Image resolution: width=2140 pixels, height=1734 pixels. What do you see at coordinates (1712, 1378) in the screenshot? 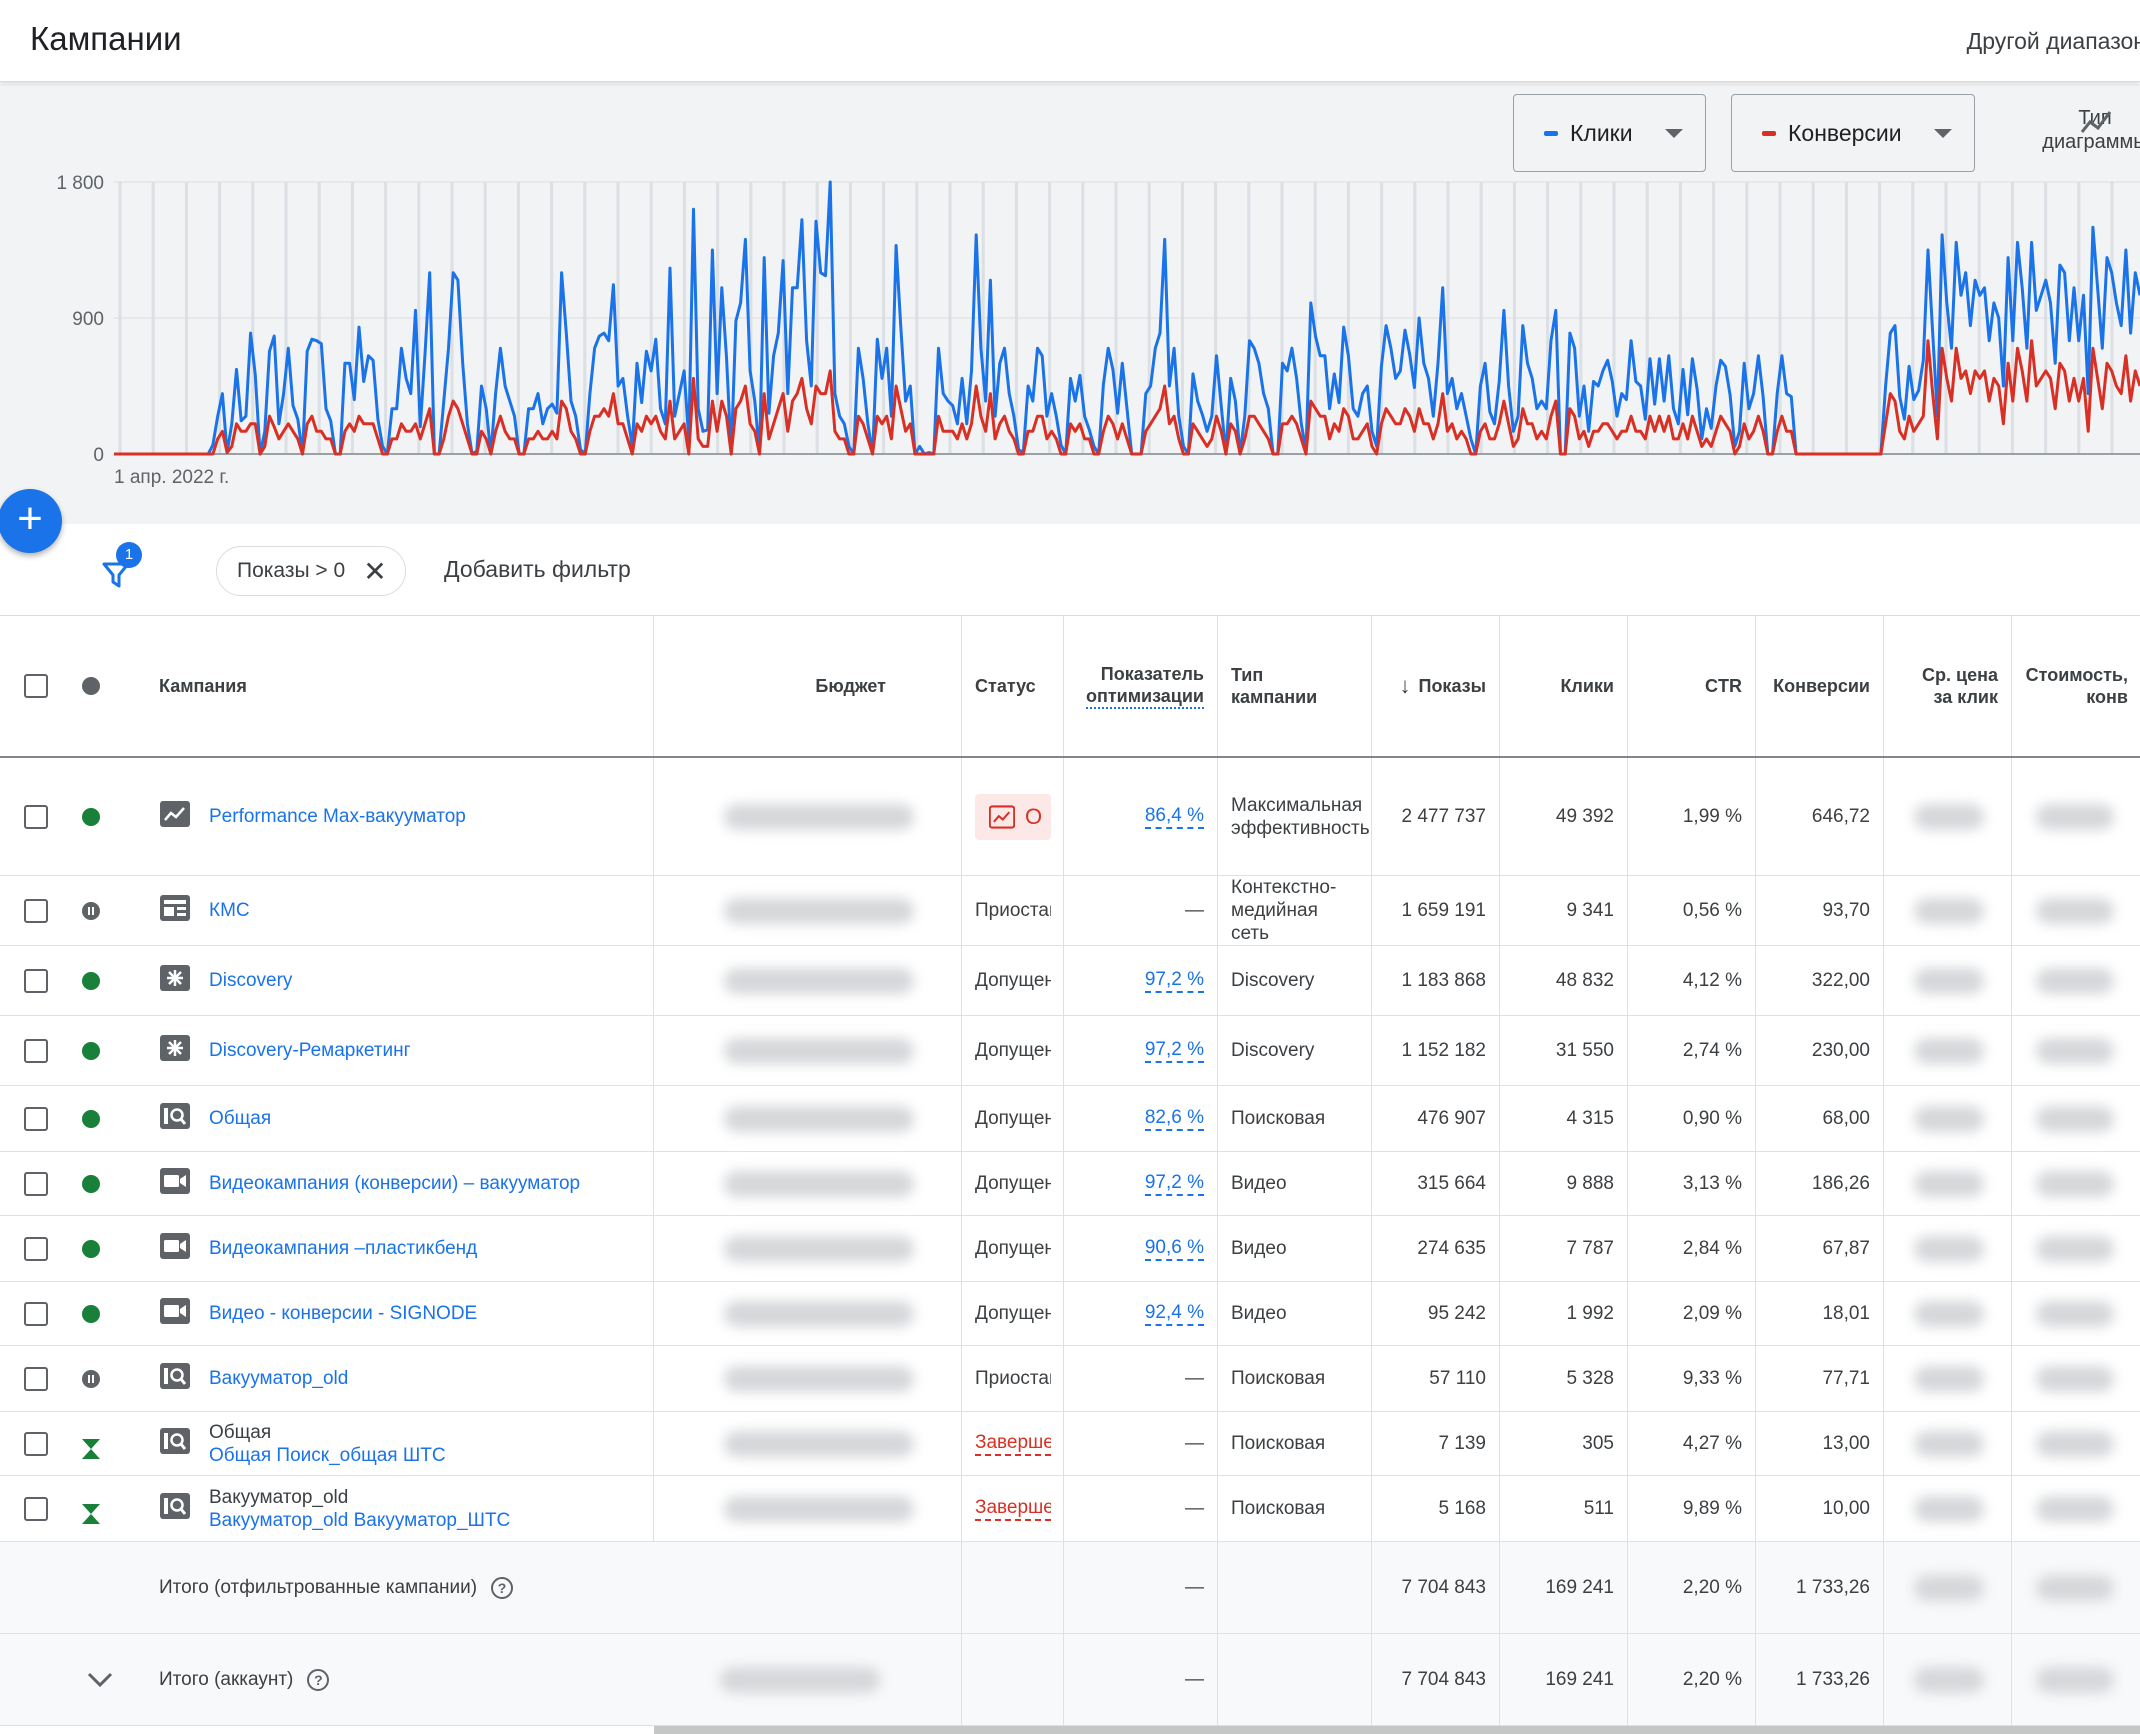
I see `ctr-value: 9,33 %` at bounding box center [1712, 1378].